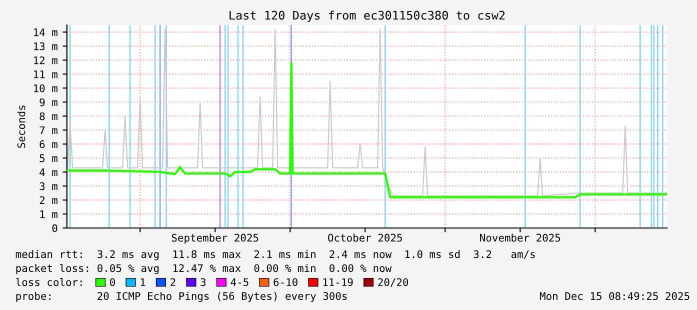 The image size is (697, 310). What do you see at coordinates (338, 282) in the screenshot?
I see `legend-label: 11-19` at bounding box center [338, 282].